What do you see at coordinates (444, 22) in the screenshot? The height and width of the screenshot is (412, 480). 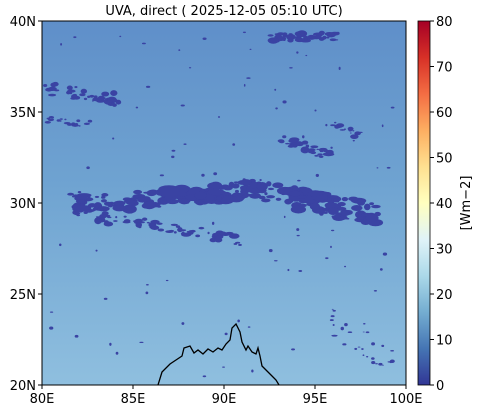 I see `colorbar-tick-label: 80` at bounding box center [444, 22].